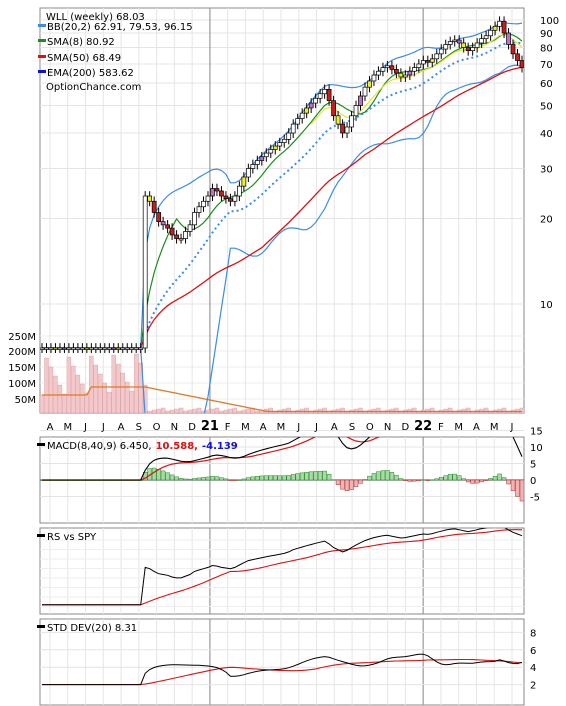  What do you see at coordinates (174, 427) in the screenshot?
I see `x-tick-label: N` at bounding box center [174, 427].